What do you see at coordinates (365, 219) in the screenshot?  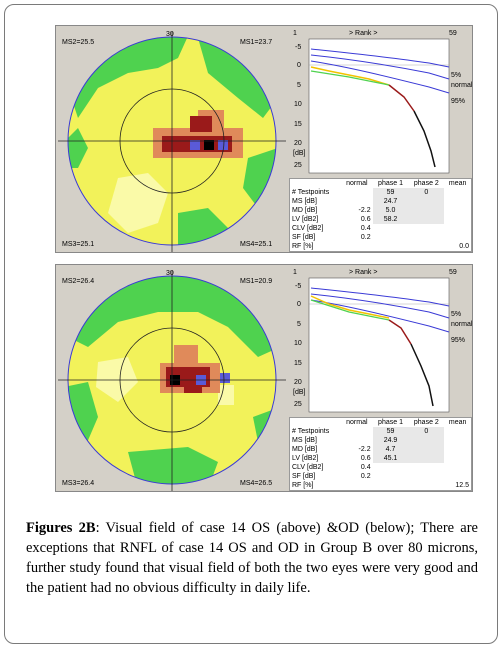 I see `row-normal: 0.6` at bounding box center [365, 219].